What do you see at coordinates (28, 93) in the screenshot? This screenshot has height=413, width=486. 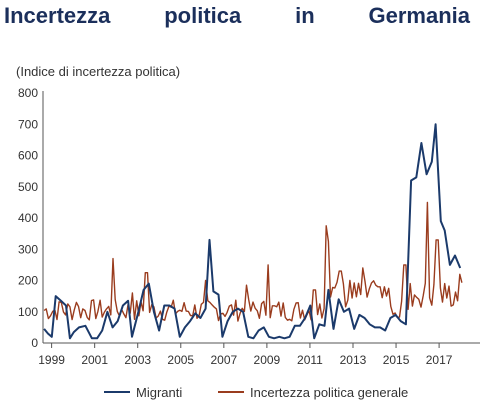 I see `y-tick-label: 800` at bounding box center [28, 93].